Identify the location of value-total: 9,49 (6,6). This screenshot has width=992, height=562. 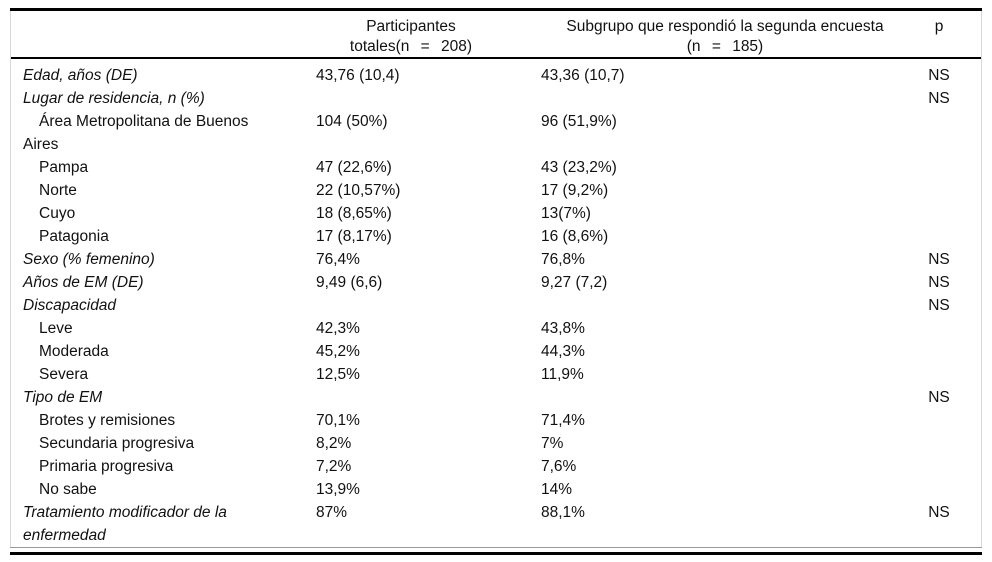
(349, 282).